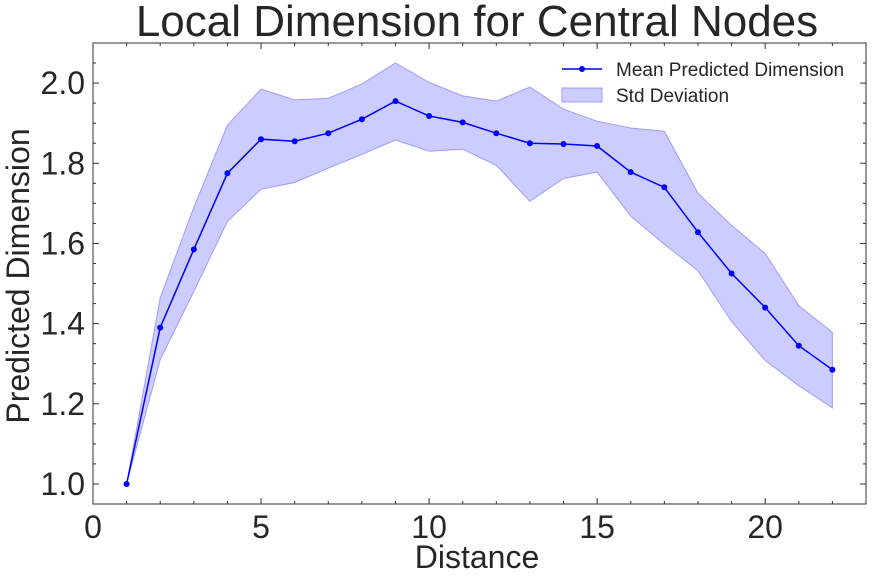 The width and height of the screenshot is (872, 586). I want to click on legend-band-swatch, so click(582, 95).